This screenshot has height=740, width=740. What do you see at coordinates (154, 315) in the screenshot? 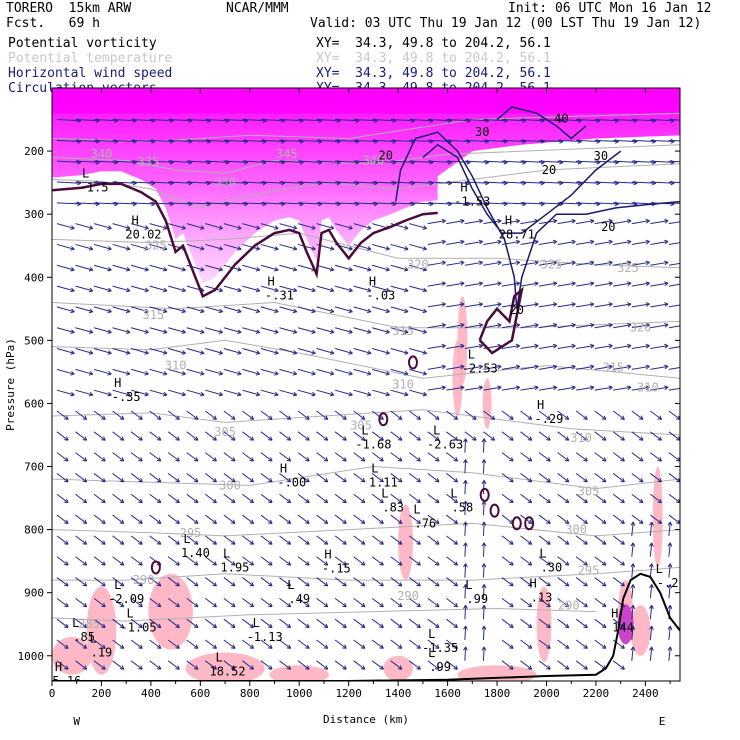
I see `theta-label: 315` at bounding box center [154, 315].